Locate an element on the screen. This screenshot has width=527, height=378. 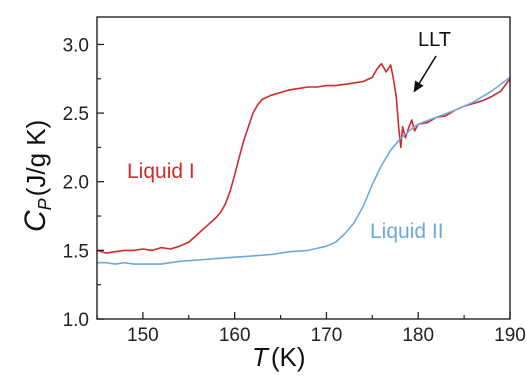
y-axis-title: CP(J/g K) is located at coordinates (37, 176).